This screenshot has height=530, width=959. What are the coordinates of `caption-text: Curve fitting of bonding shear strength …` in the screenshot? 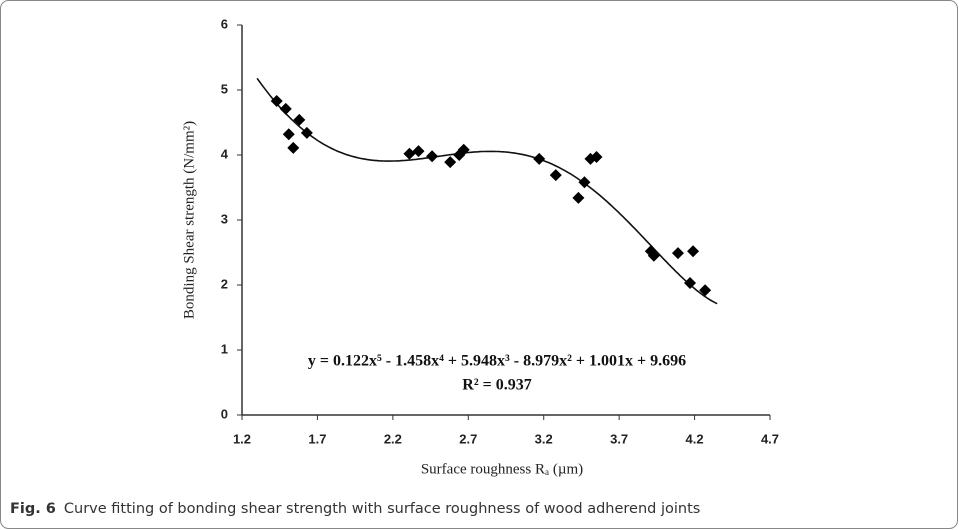 It's located at (382, 509).